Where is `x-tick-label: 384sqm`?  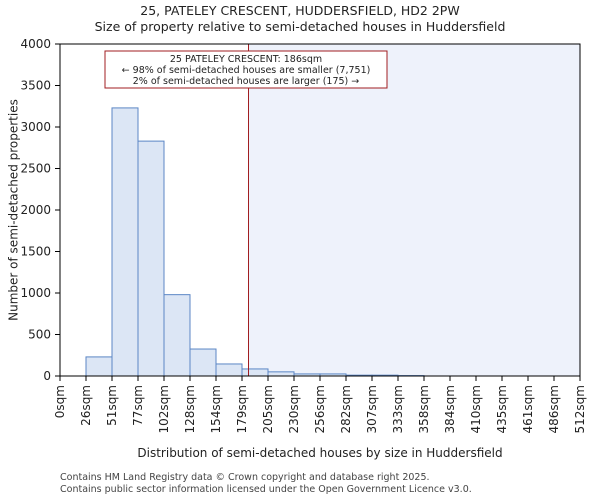 x-tick-label: 384sqm is located at coordinates (450, 409).